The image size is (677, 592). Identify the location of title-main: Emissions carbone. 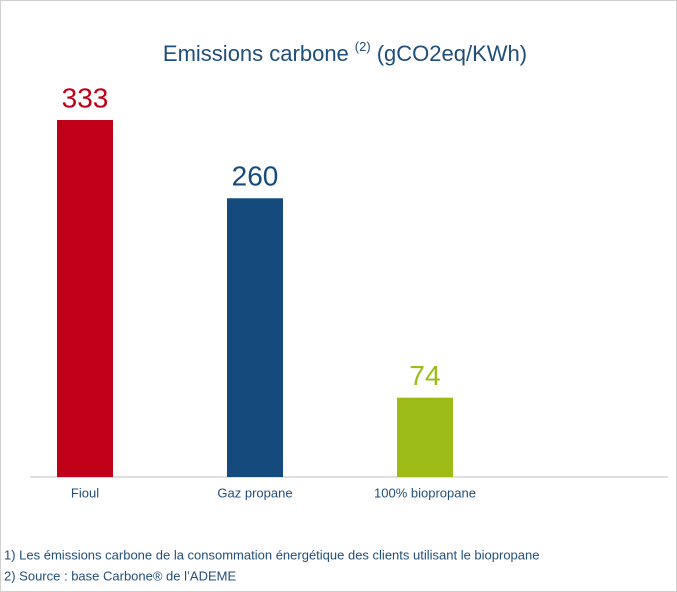
(256, 53).